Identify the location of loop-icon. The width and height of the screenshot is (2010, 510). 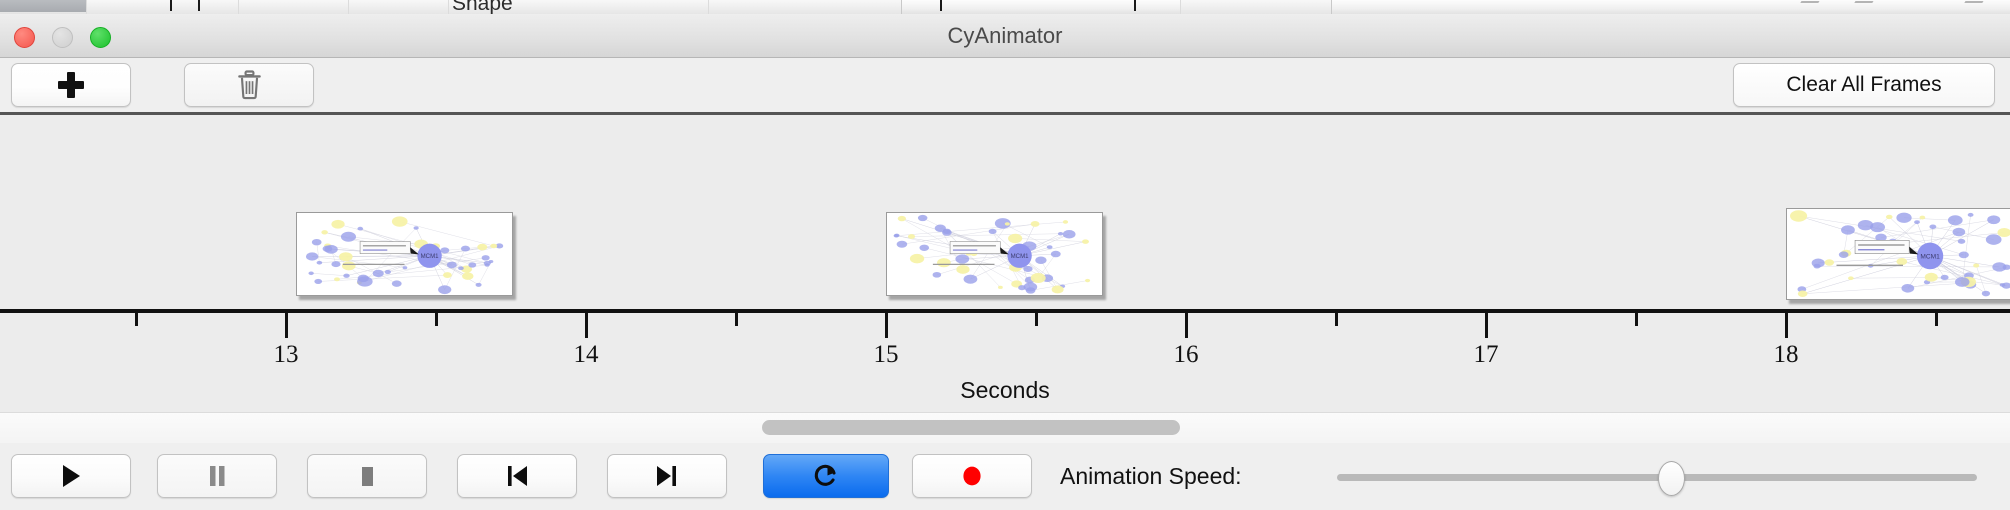
(826, 476).